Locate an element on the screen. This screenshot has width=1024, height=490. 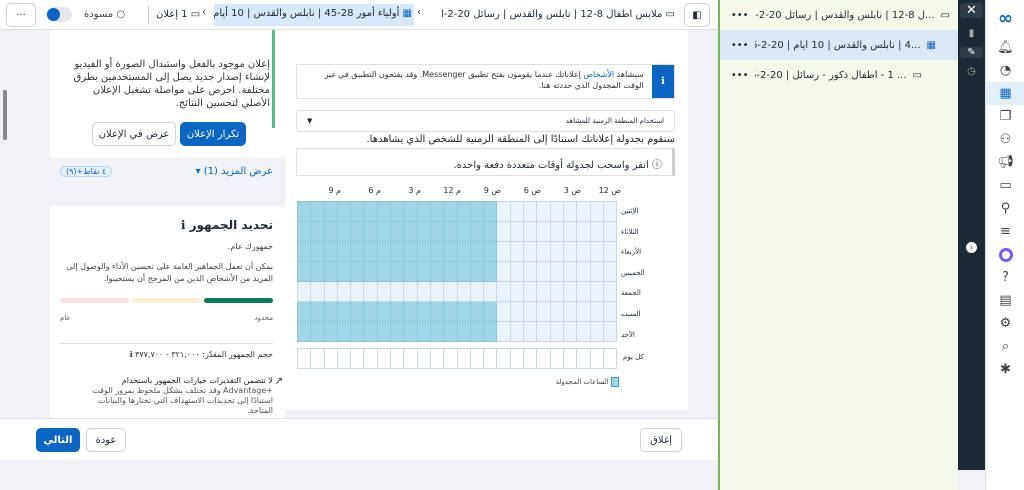
schedule-grid is located at coordinates (457, 271).